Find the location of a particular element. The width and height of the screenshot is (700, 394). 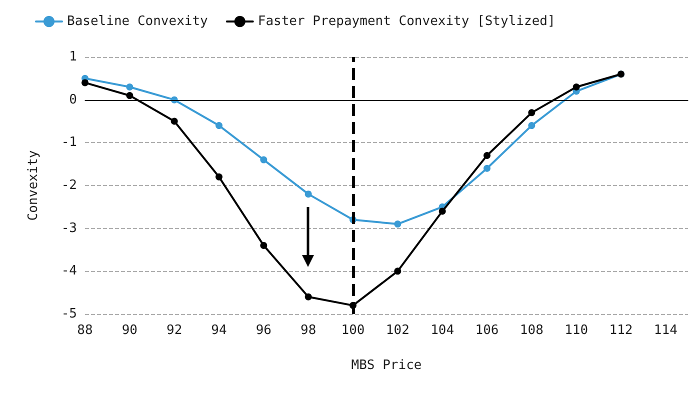

y-tick-label: 0 is located at coordinates (73, 100).